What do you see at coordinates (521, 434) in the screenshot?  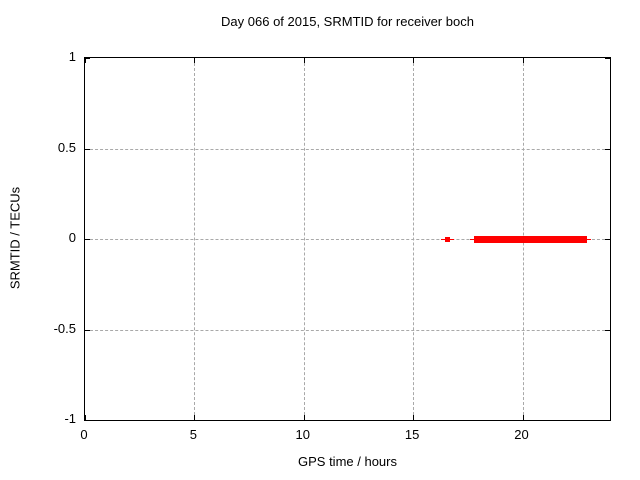 I see `x-tick-label: 20` at bounding box center [521, 434].